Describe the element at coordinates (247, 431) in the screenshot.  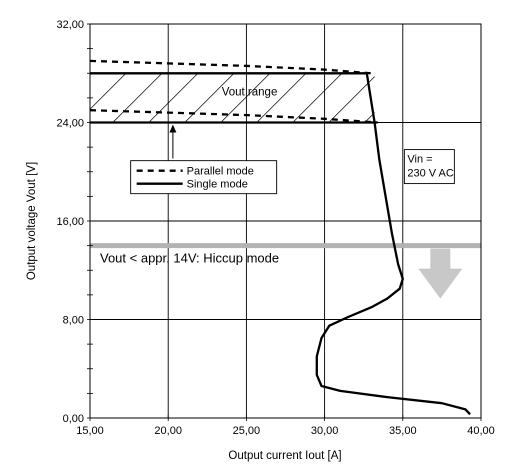
I see `x-tick-label: 25,00` at that location.